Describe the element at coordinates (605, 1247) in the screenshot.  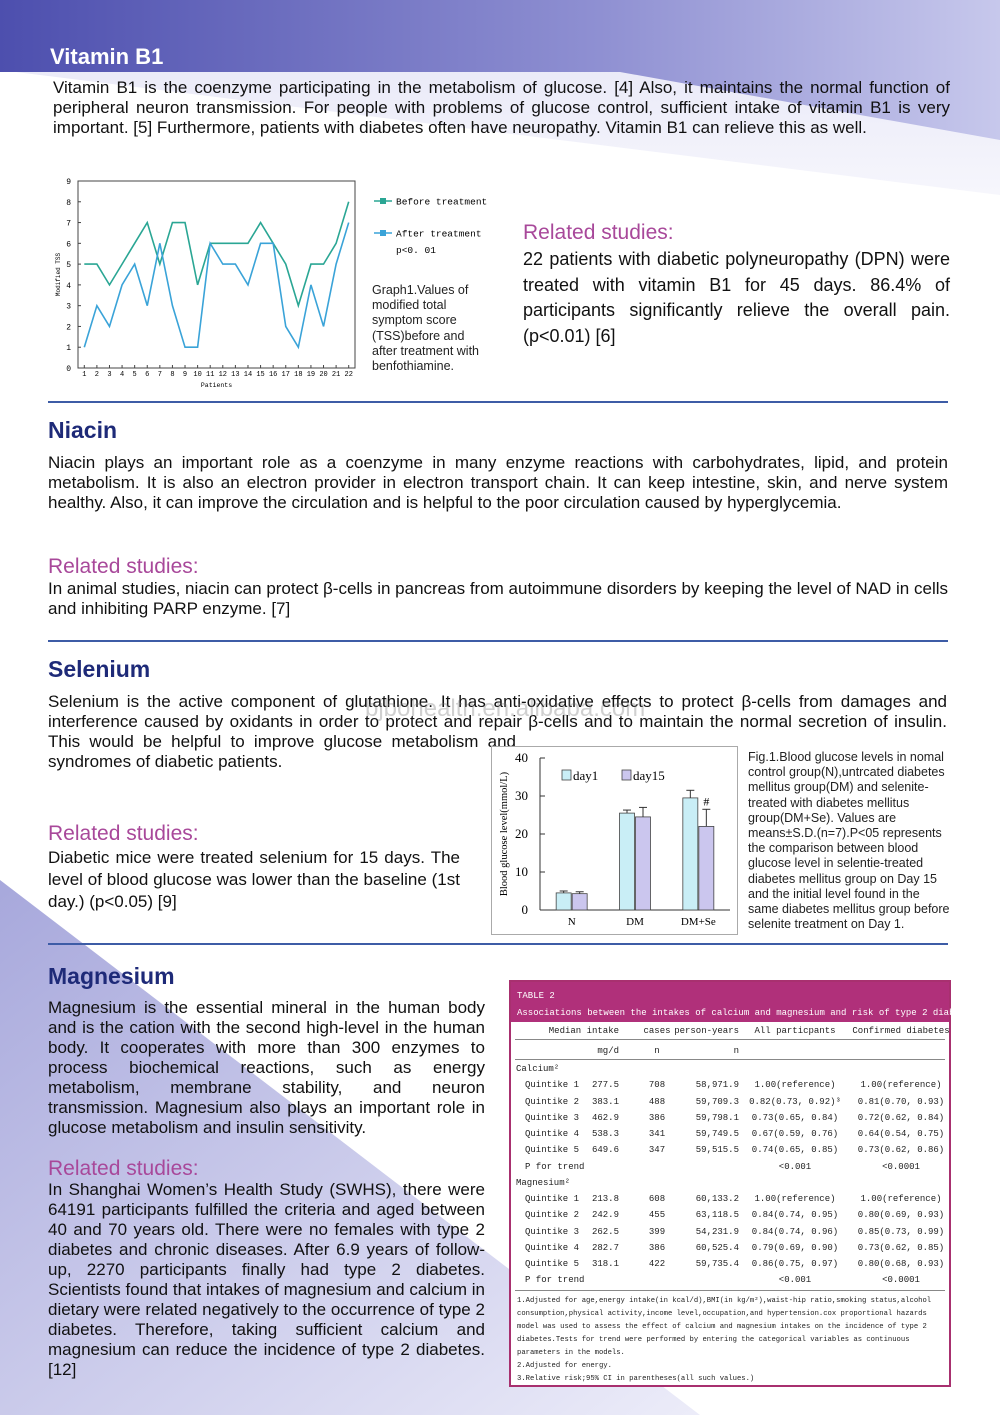
I see `table-cell: 282.7` at that location.